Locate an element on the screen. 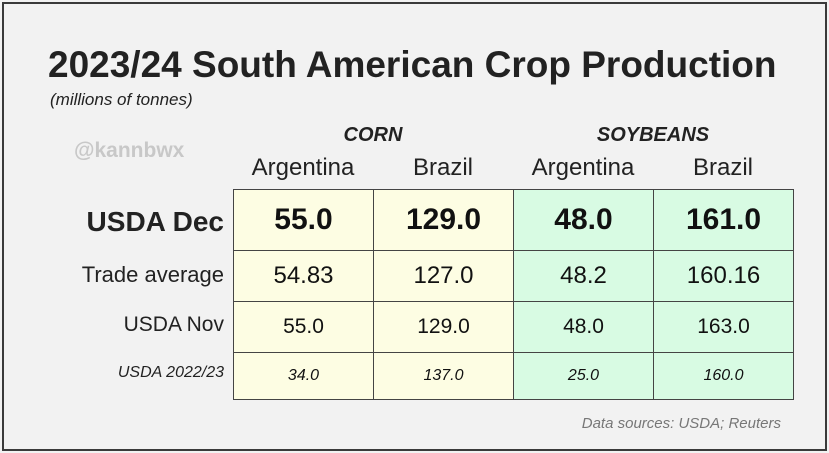  chart-subtitle: (millions of tonnes) is located at coordinates (121, 99).